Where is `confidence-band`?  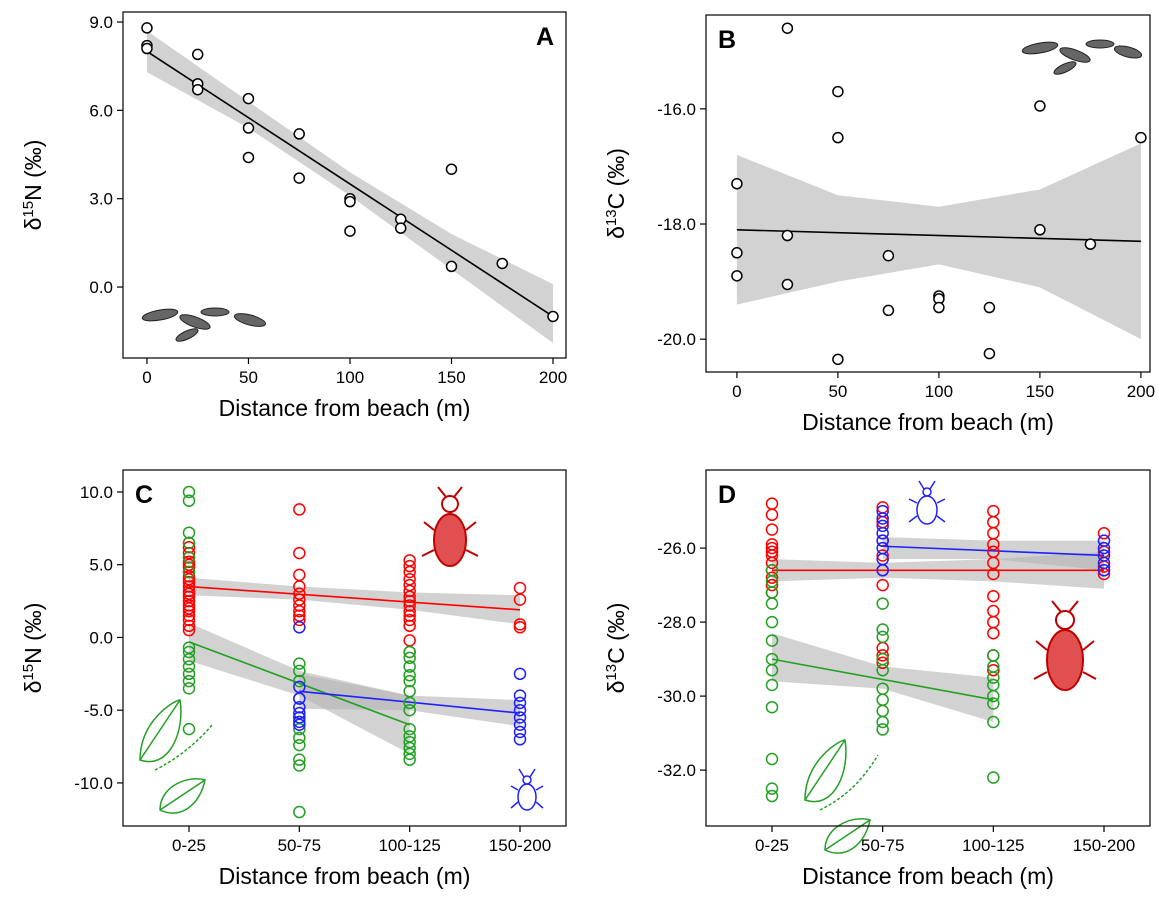
confidence-band is located at coordinates (409, 700).